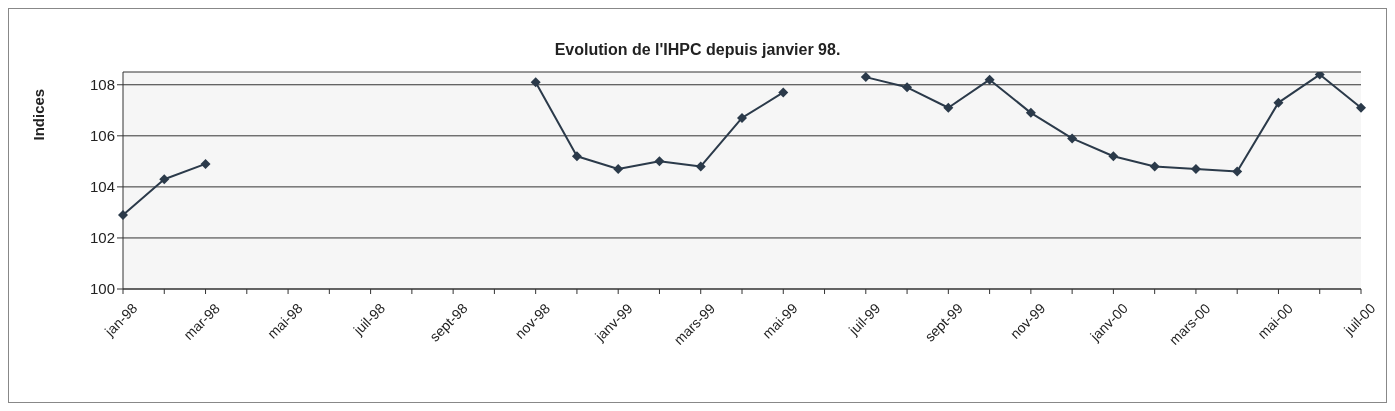 This screenshot has width=1395, height=411. Describe the element at coordinates (102, 187) in the screenshot. I see `y-tick-label: 104` at that location.